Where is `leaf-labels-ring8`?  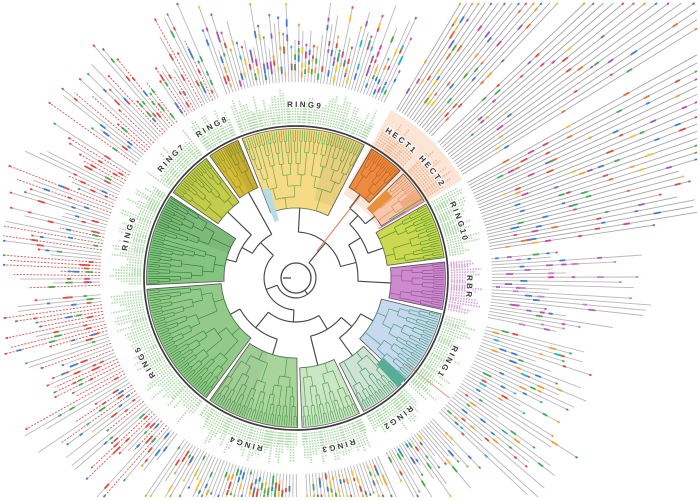
leaf-labels-ring8 is located at coordinates (213, 130).